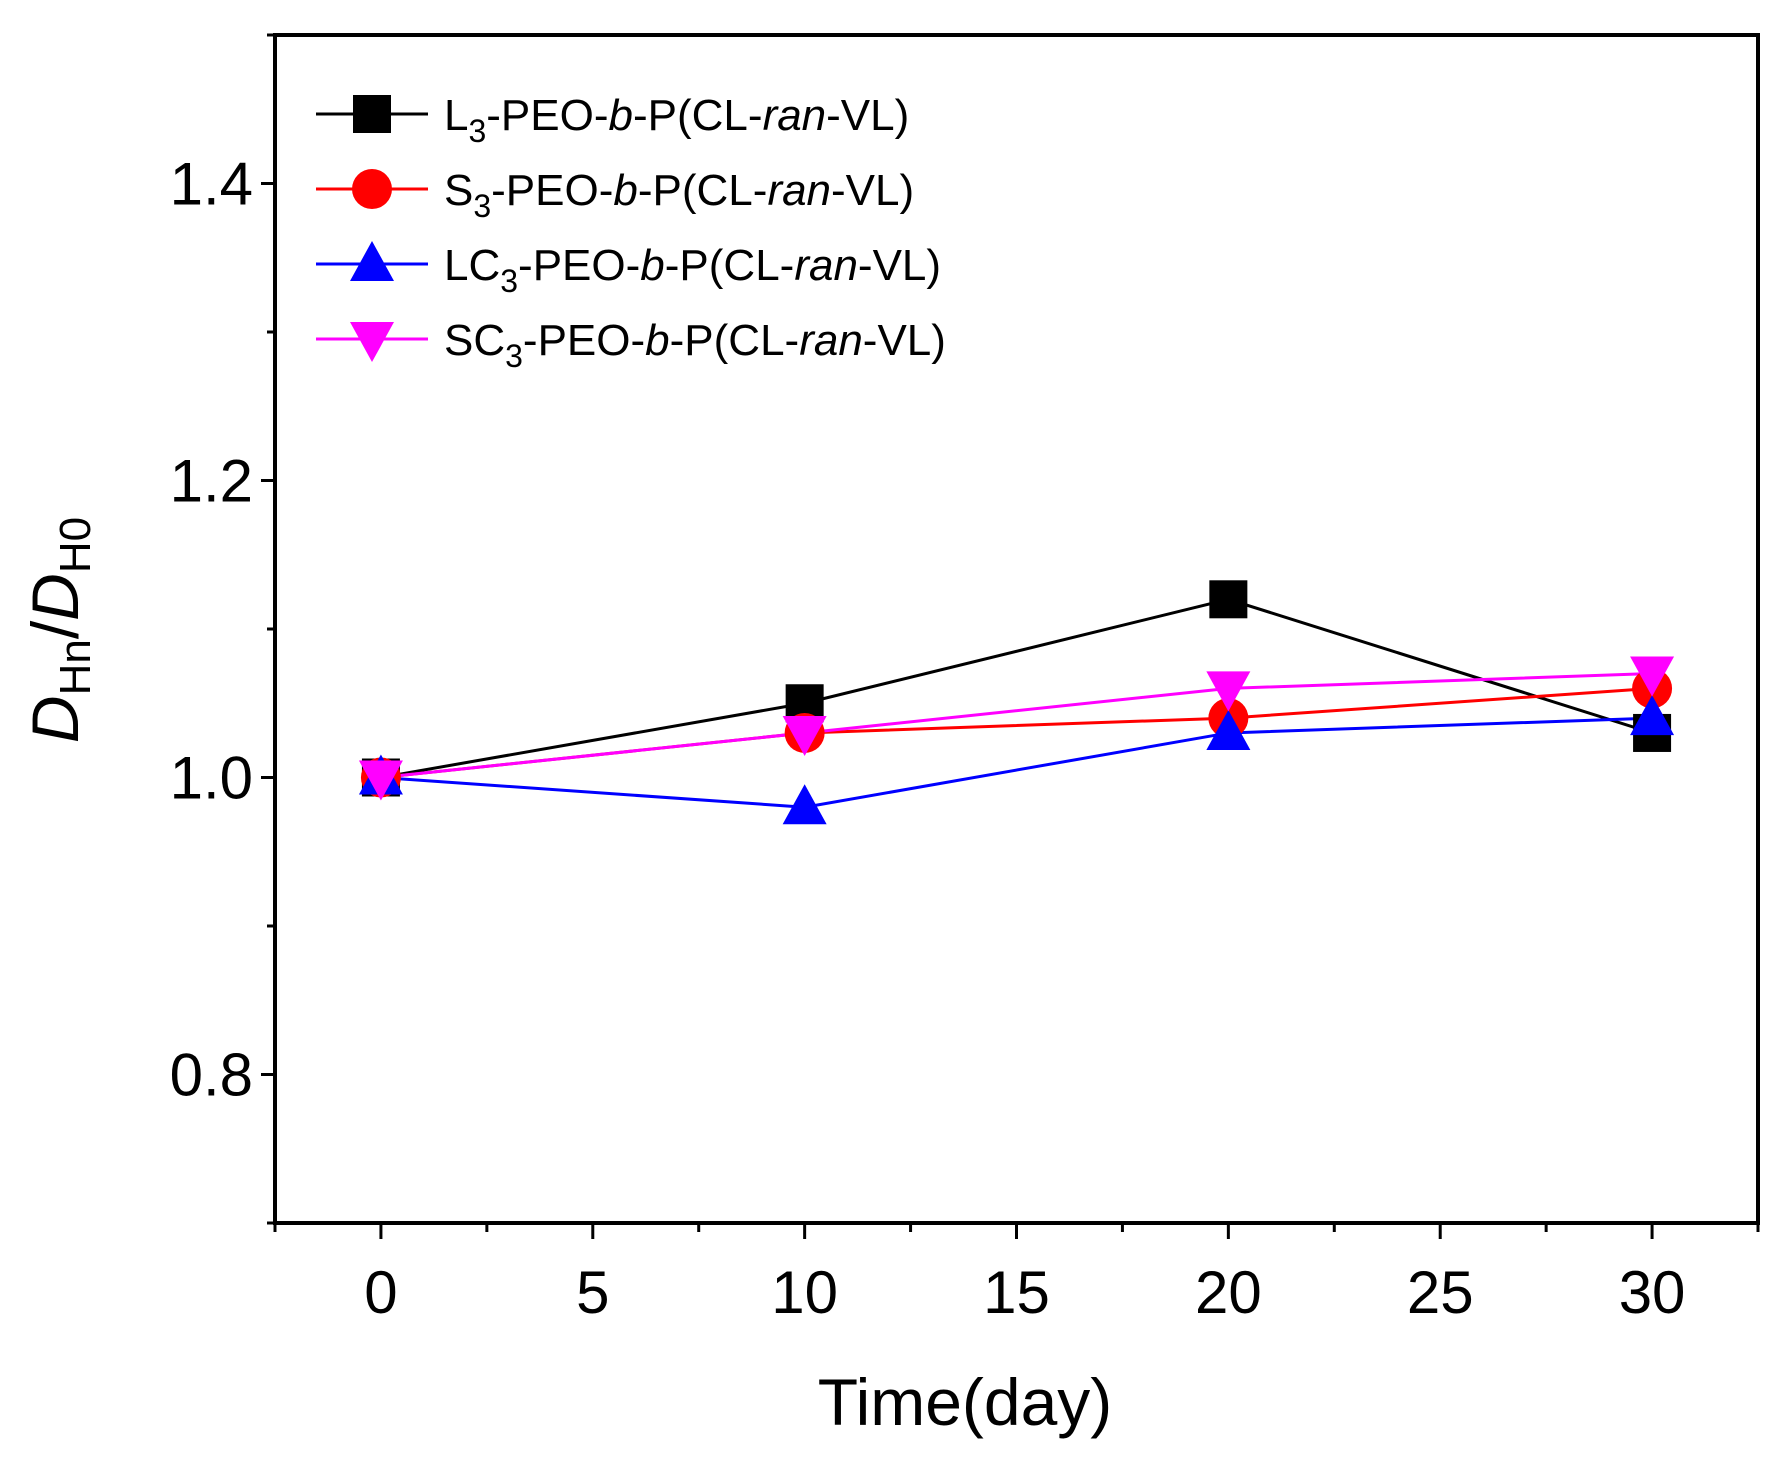 The height and width of the screenshot is (1472, 1773). What do you see at coordinates (211, 481) in the screenshot?
I see `y-tick-label: 1.2` at bounding box center [211, 481].